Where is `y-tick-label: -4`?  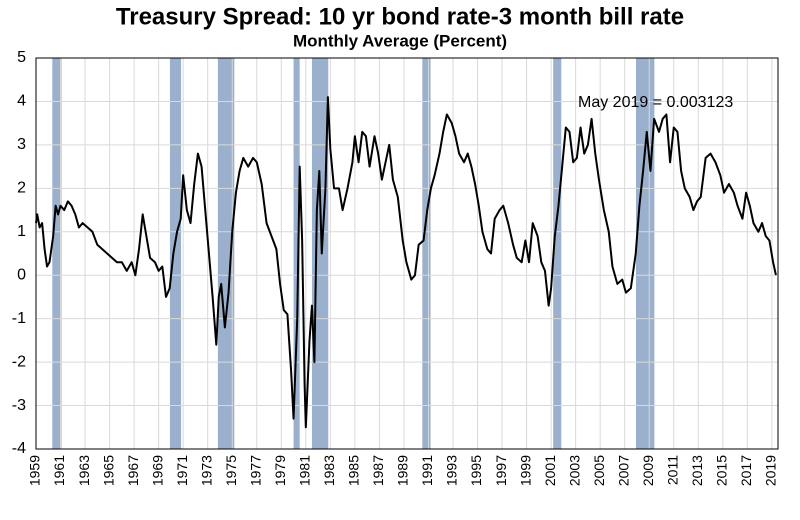 y-tick-label: -4 is located at coordinates (19, 448).